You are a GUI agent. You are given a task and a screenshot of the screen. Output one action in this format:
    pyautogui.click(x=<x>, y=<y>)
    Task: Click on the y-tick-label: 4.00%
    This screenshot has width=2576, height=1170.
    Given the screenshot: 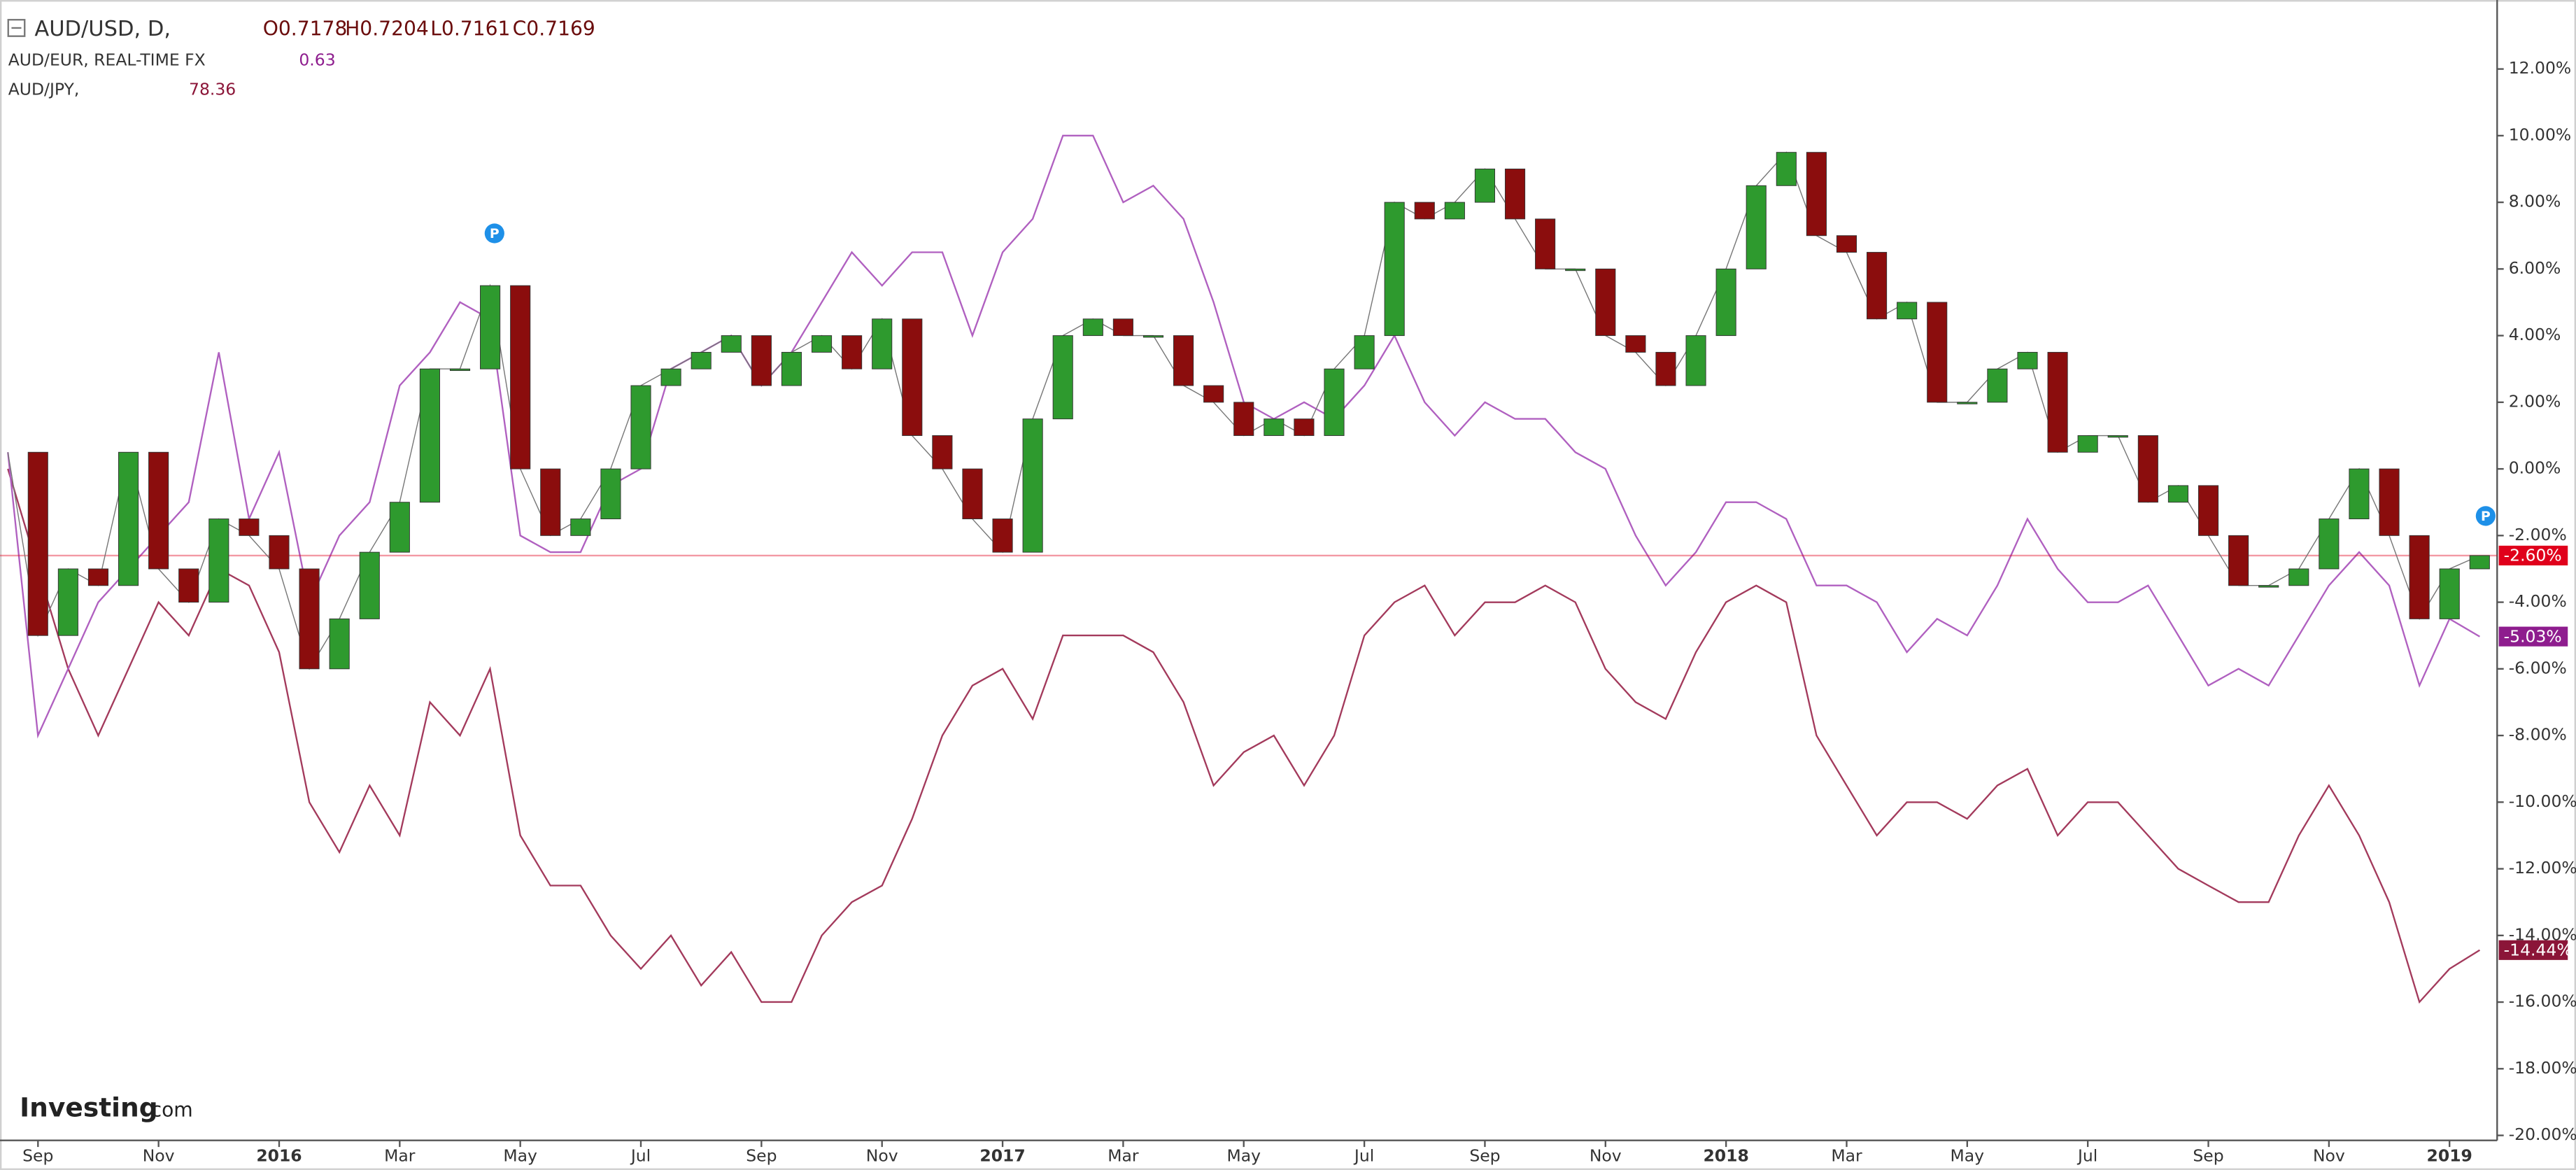 What is the action you would take?
    pyautogui.click(x=2535, y=334)
    